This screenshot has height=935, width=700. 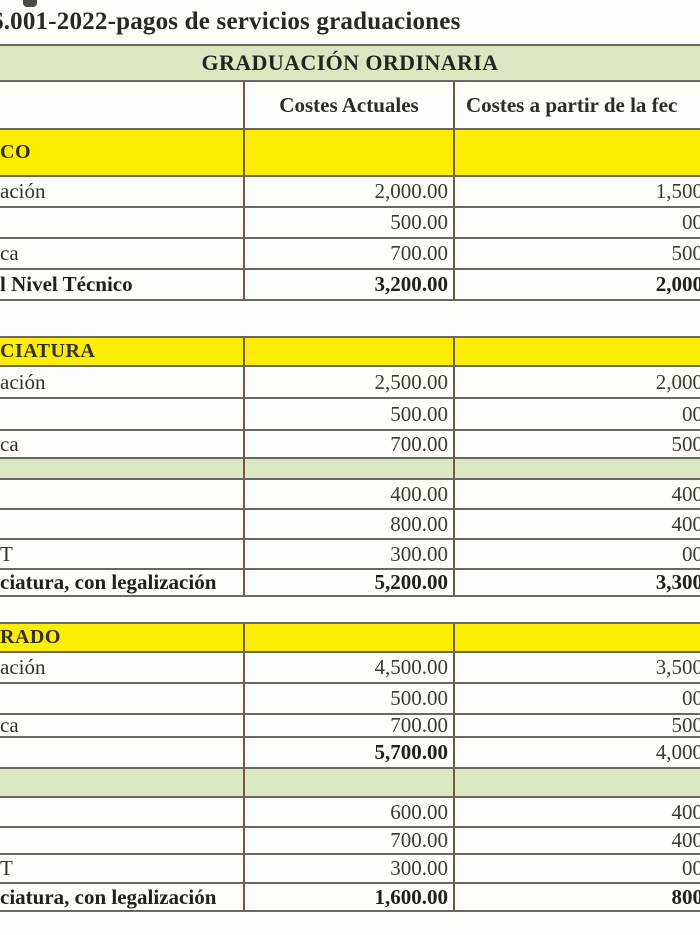 I want to click on col-header-costes-a-partir: Costes a partir de la fec, so click(x=576, y=105).